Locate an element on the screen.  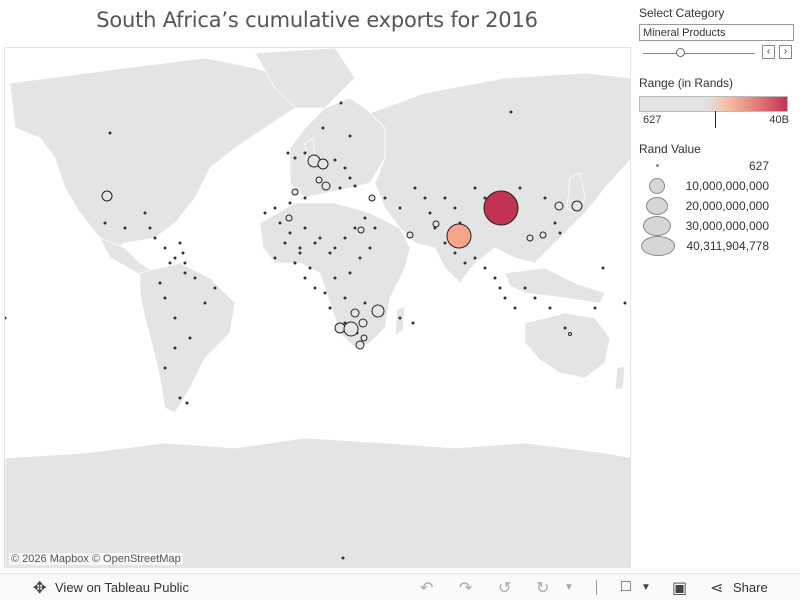
download-icon: □ is located at coordinates (626, 586).